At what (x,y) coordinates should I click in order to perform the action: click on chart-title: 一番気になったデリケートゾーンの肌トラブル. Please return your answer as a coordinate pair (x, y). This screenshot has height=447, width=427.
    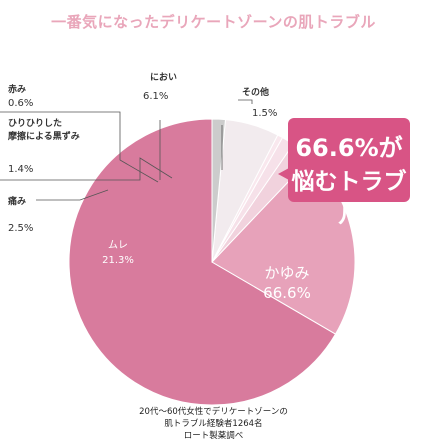
    Looking at the image, I should click on (213, 22).